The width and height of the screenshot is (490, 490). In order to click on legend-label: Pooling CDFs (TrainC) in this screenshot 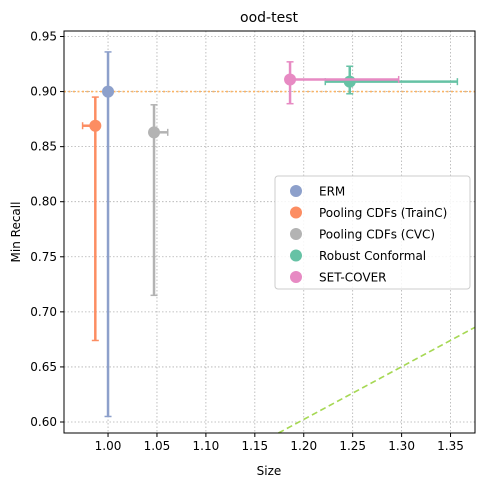, I will do `click(383, 213)`.